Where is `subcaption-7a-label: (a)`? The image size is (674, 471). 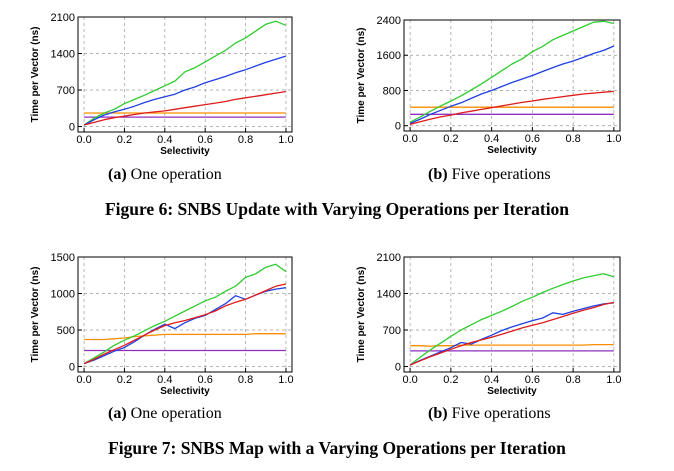
subcaption-7a-label: (a) is located at coordinates (117, 413).